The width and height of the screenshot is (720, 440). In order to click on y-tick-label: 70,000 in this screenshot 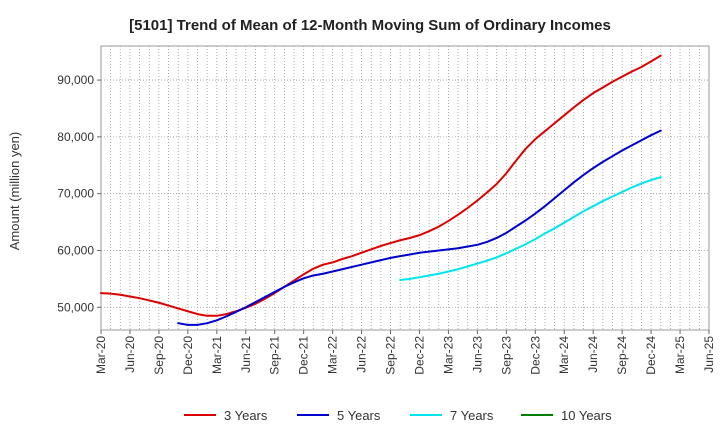, I will do `click(75, 194)`.